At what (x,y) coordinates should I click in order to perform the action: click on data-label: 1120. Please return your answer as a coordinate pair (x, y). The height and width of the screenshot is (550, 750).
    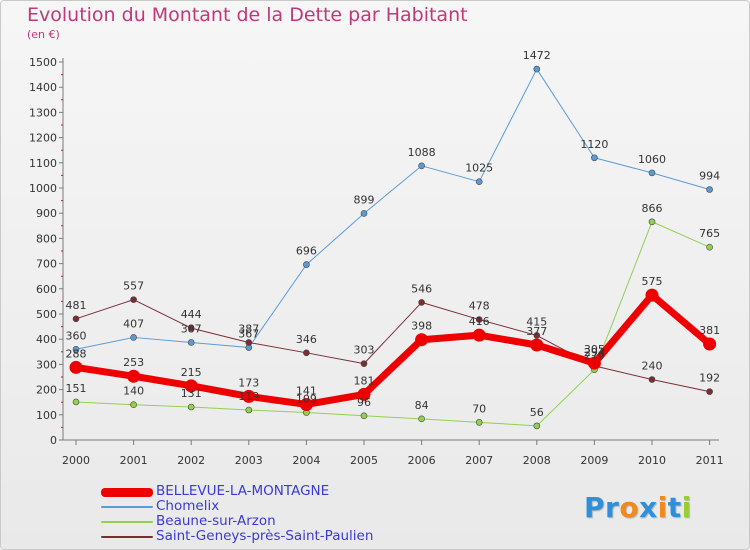
    Looking at the image, I should click on (594, 144).